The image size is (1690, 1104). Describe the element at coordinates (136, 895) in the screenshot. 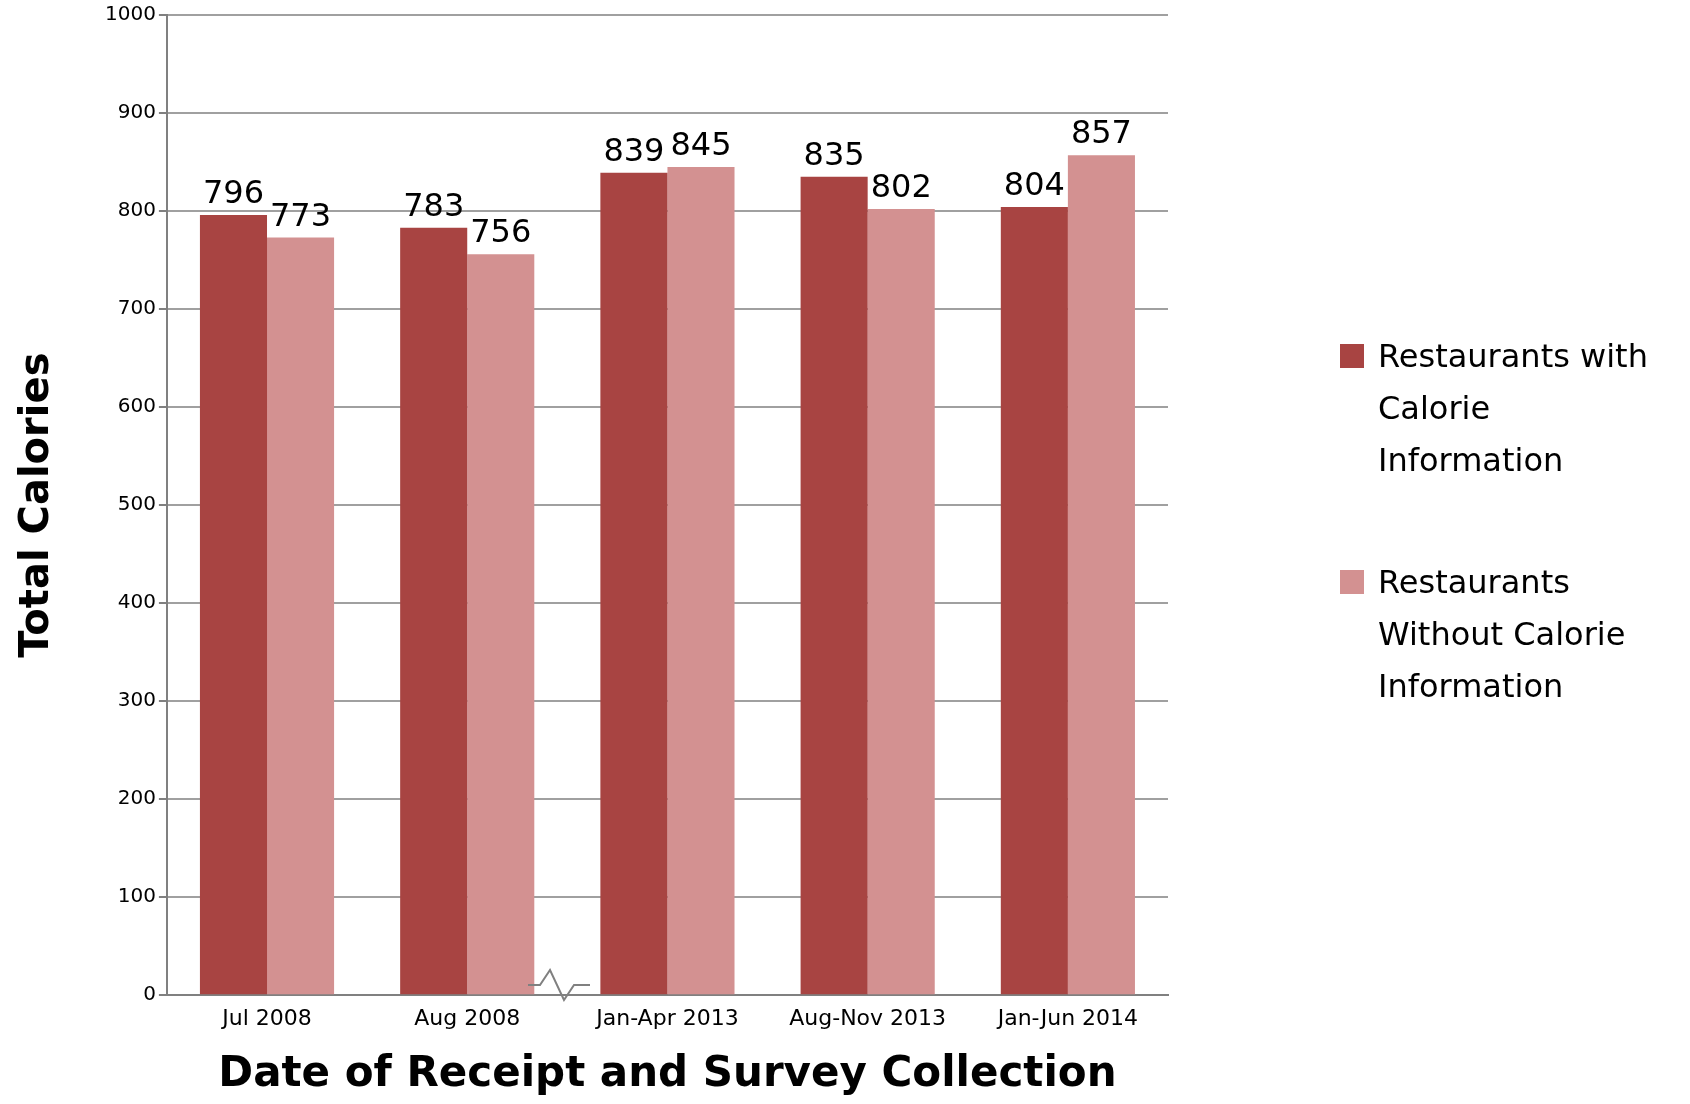

I see `y-tick-label: 100` at that location.